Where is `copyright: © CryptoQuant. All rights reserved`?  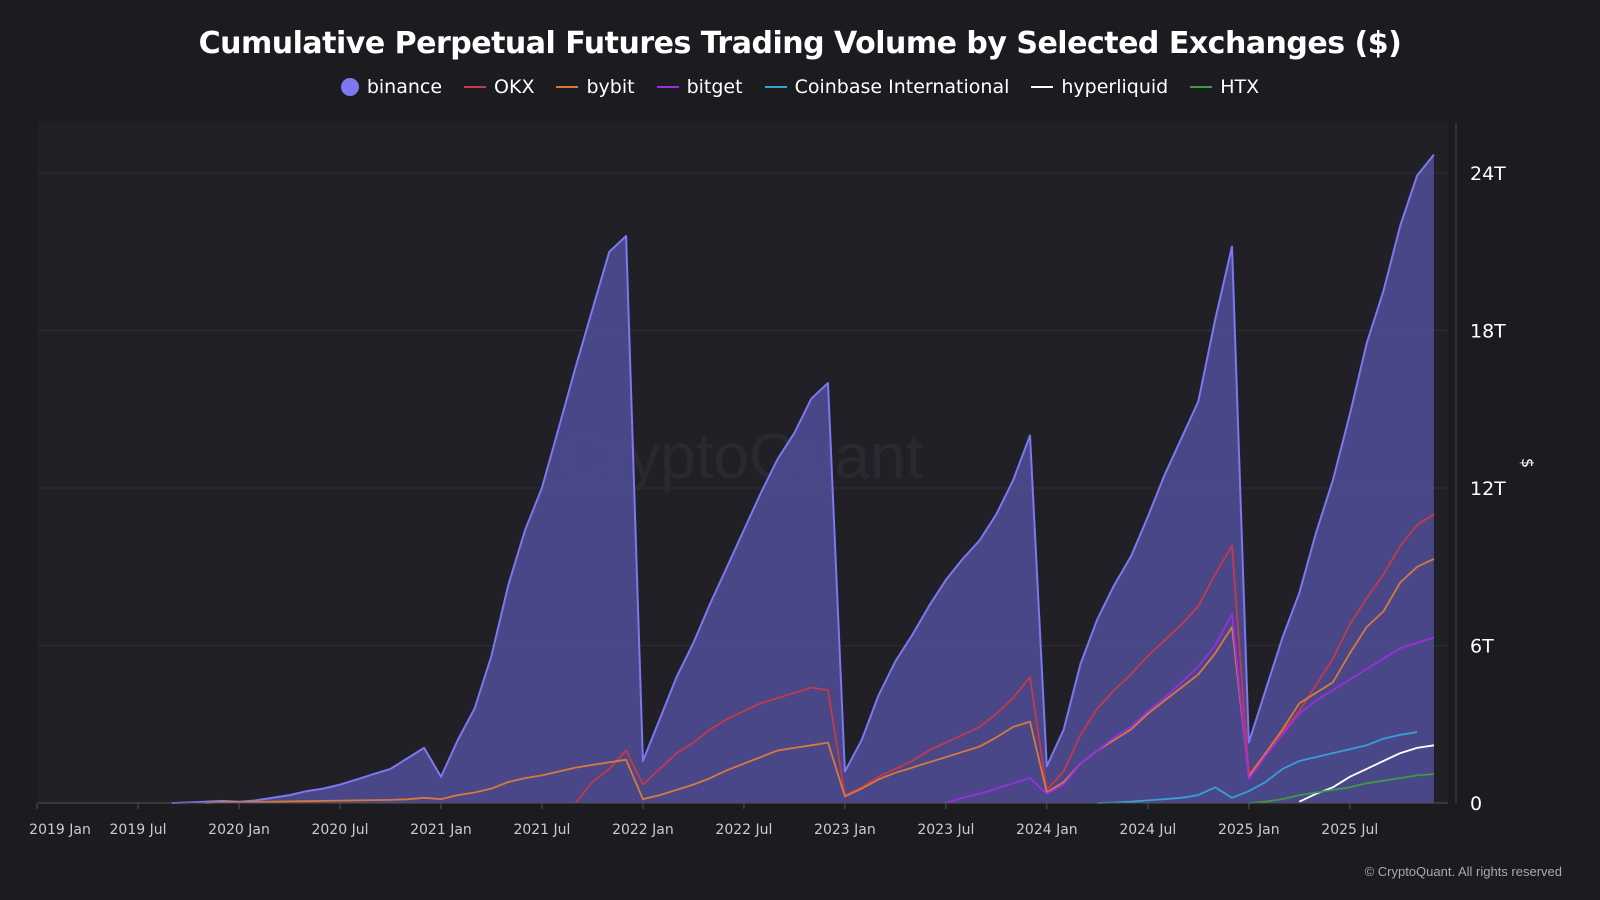 copyright: © CryptoQuant. All rights reserved is located at coordinates (1463, 871).